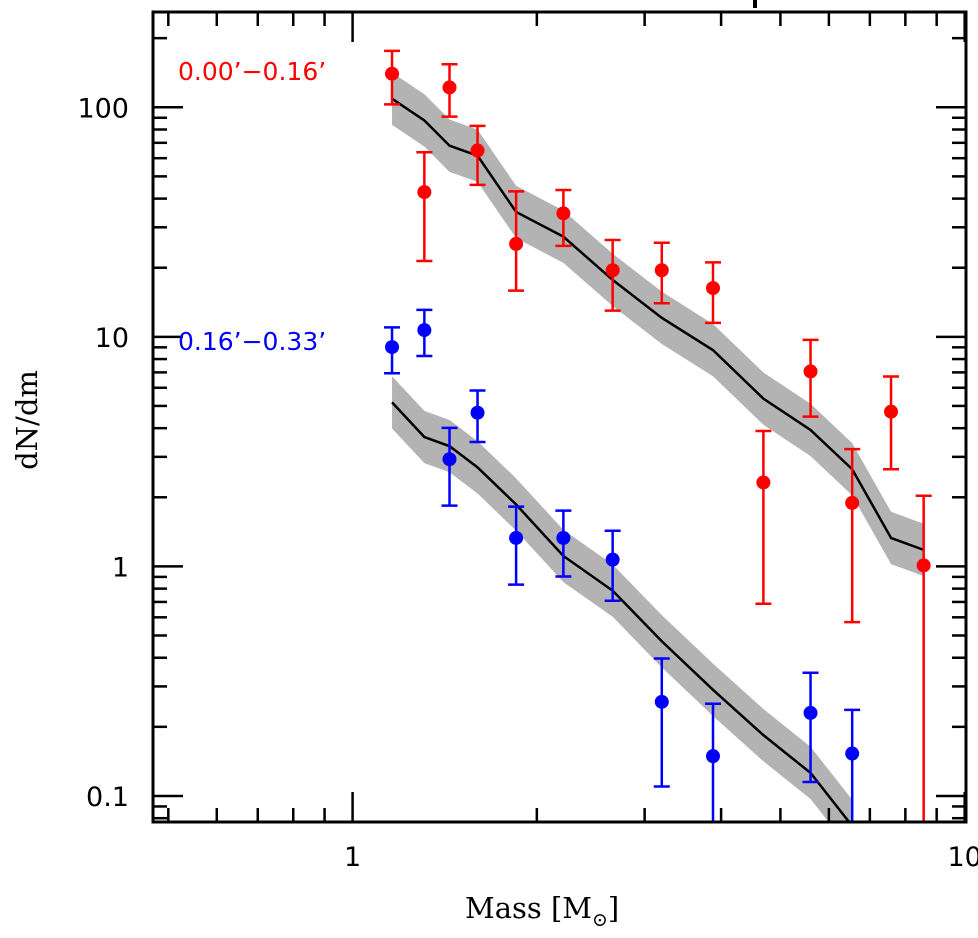 The image size is (978, 938). What do you see at coordinates (528, 908) in the screenshot?
I see `x-axis-title-text: Mass [M` at bounding box center [528, 908].